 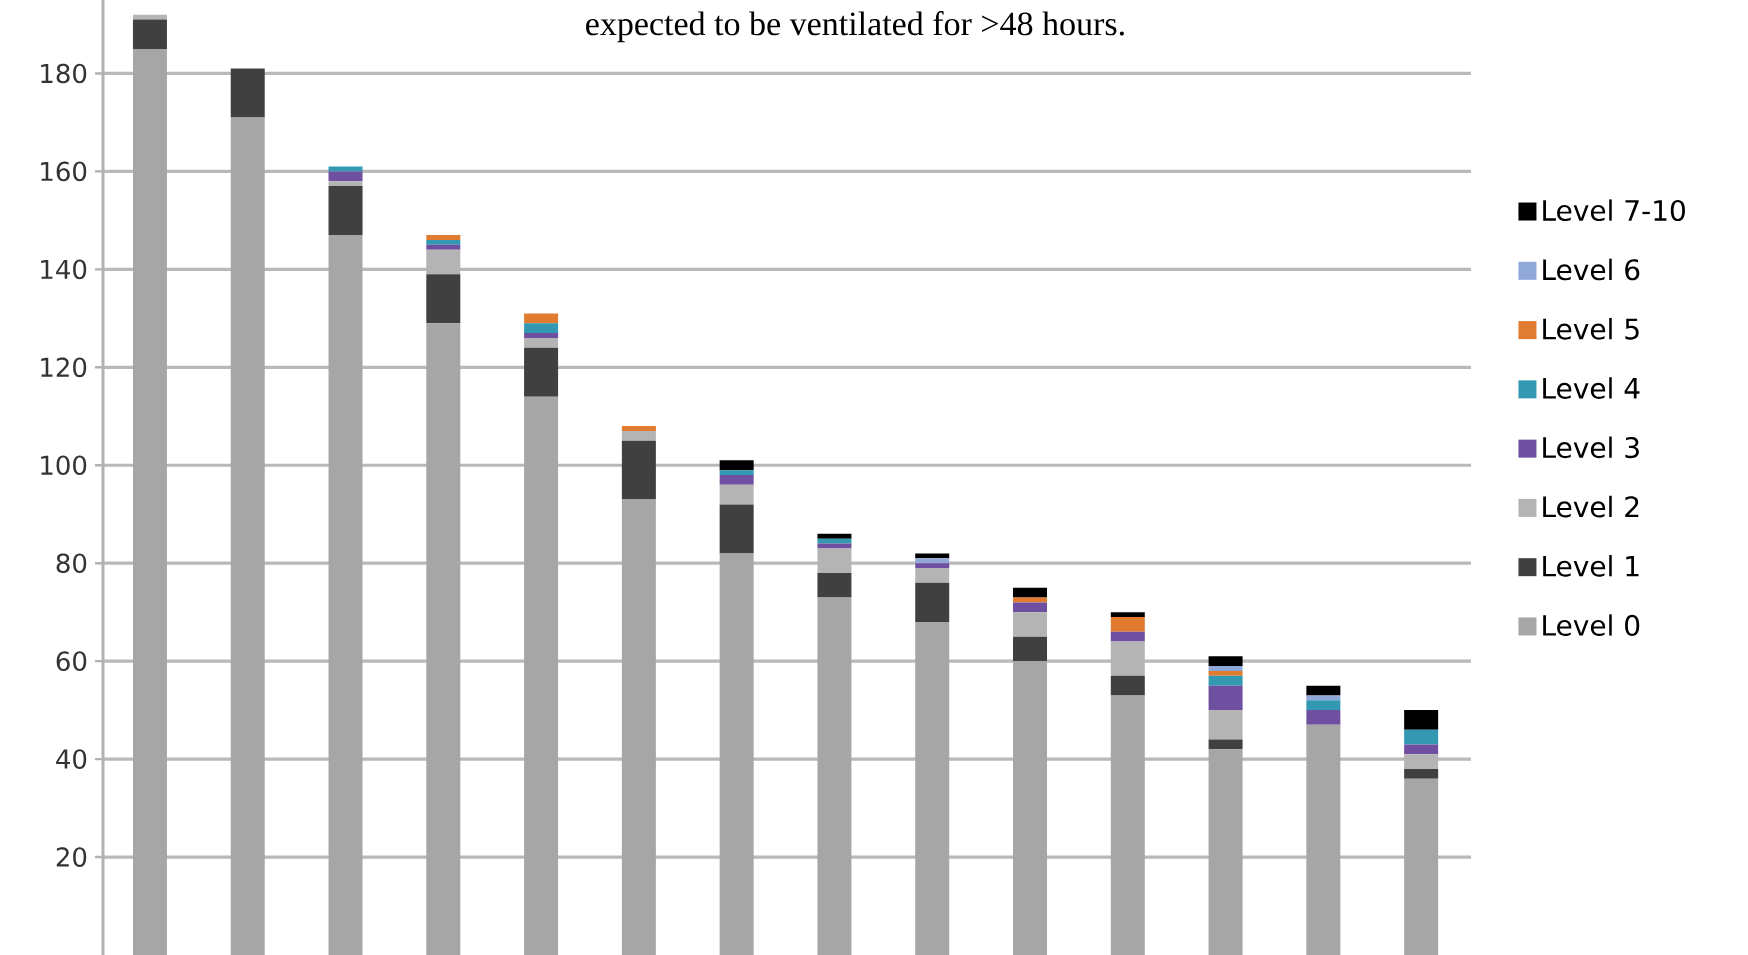 What do you see at coordinates (71, 563) in the screenshot?
I see `y-tick-label: 80` at bounding box center [71, 563].